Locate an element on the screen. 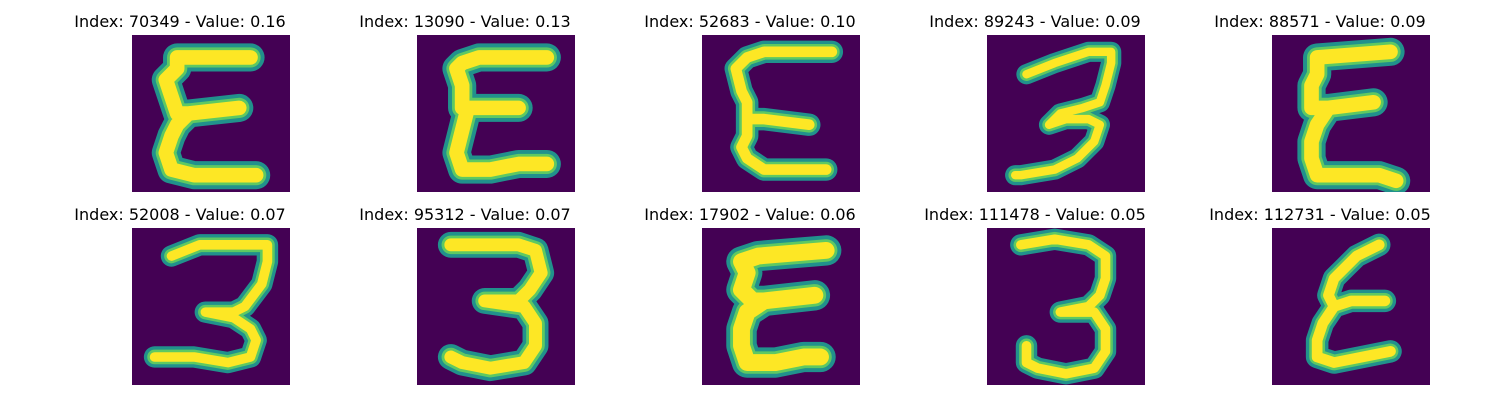  panel-2: Index: 13090 - Value: 0.13 is located at coordinates (465, 96).